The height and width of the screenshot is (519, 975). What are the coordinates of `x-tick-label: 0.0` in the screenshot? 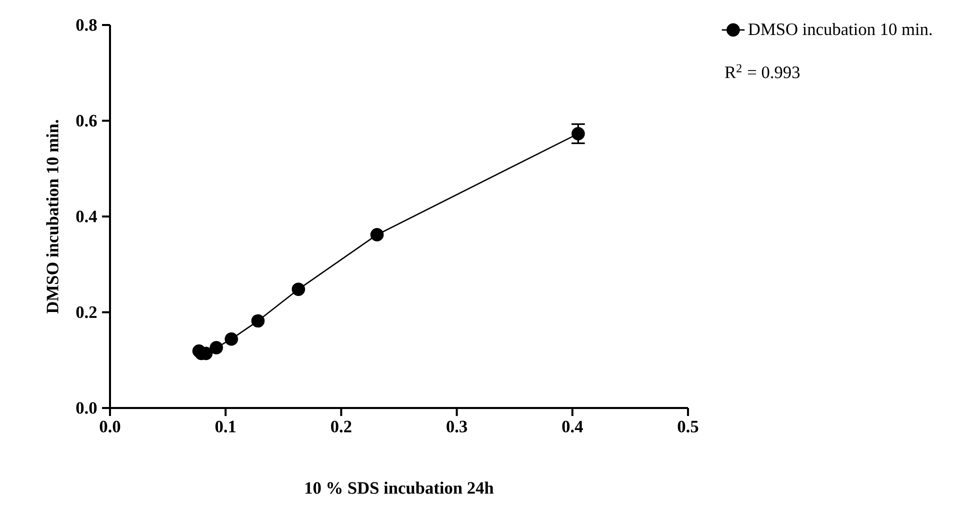 It's located at (110, 426).